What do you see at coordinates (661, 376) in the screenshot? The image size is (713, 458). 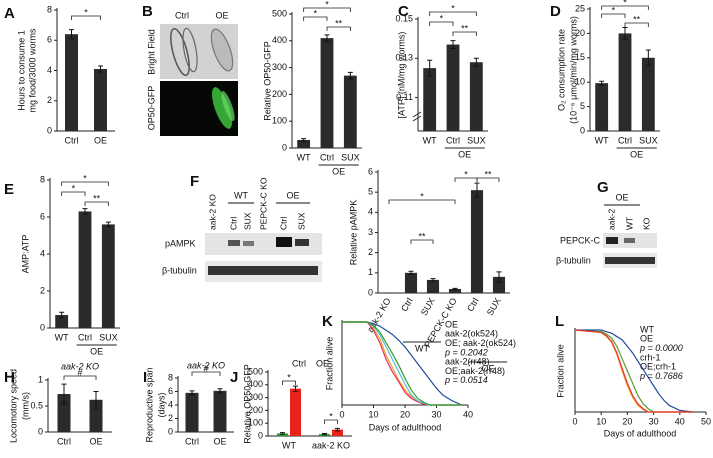 I see `annotation: p = 0.7686` at bounding box center [661, 376].